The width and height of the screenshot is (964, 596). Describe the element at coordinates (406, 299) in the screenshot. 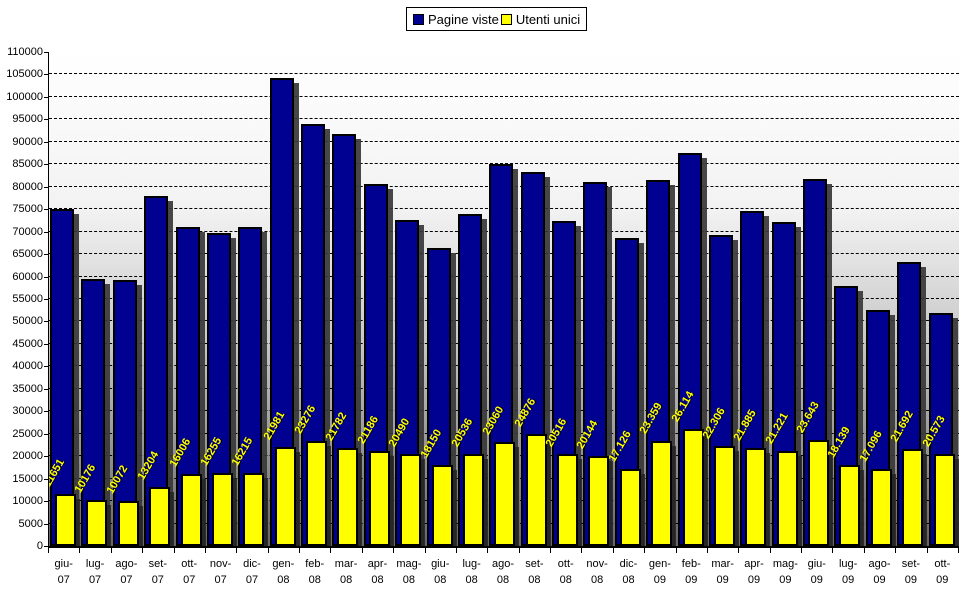

I see `bar-group: 20490` at that location.